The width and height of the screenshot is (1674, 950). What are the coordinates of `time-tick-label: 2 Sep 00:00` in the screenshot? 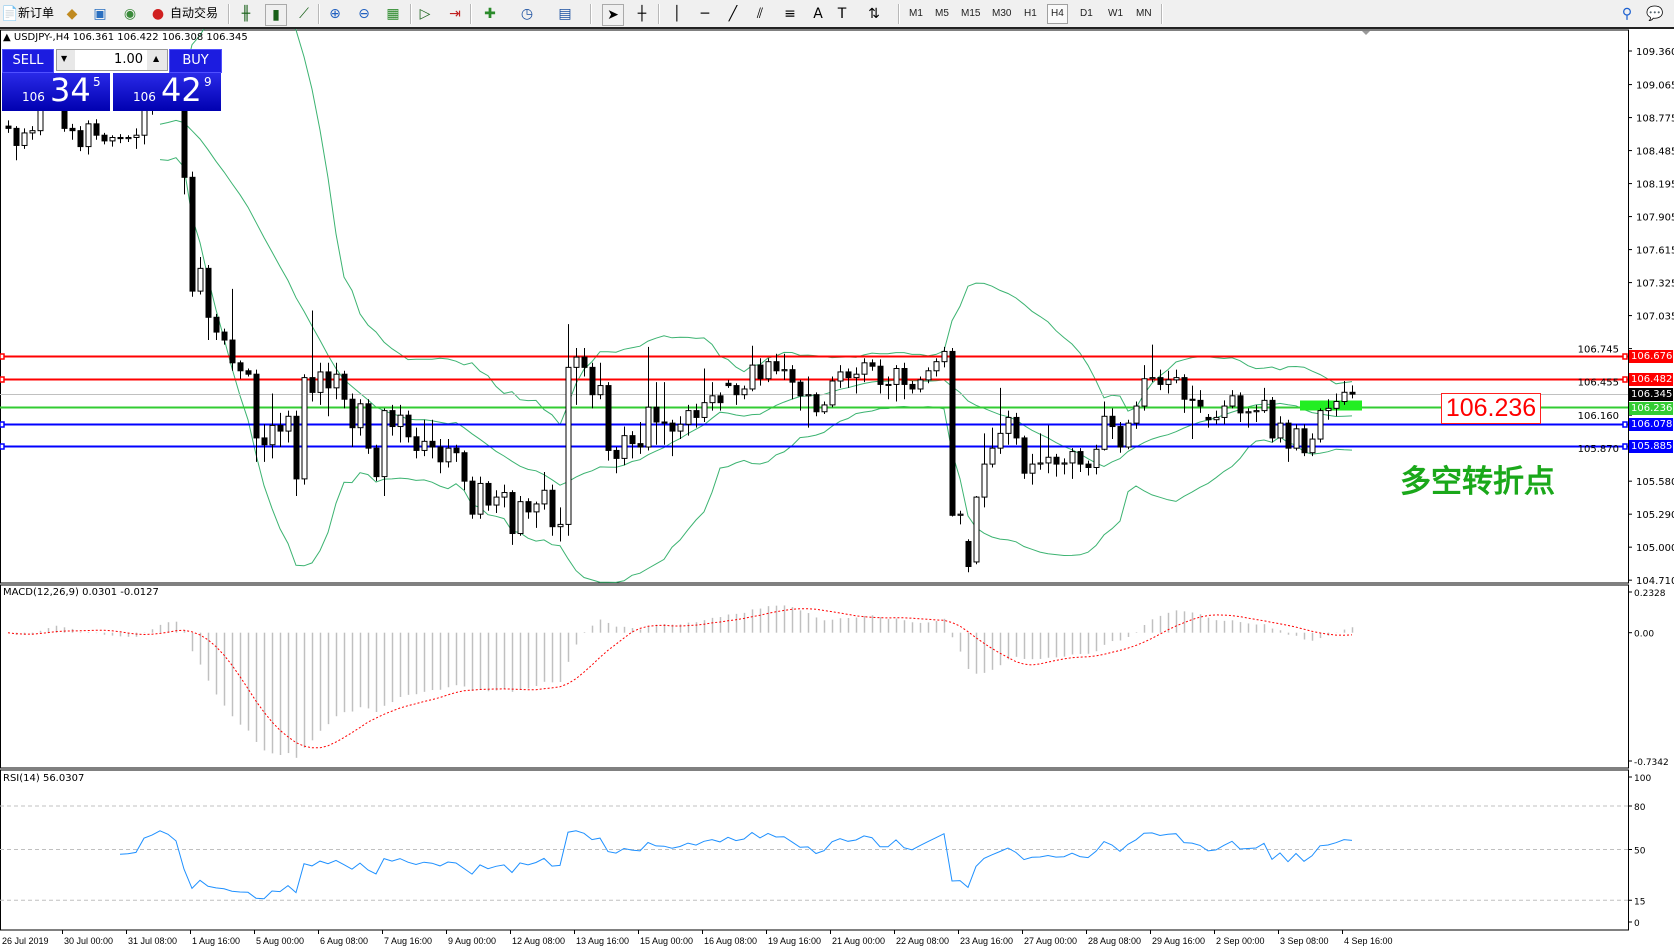 It's located at (1240, 941).